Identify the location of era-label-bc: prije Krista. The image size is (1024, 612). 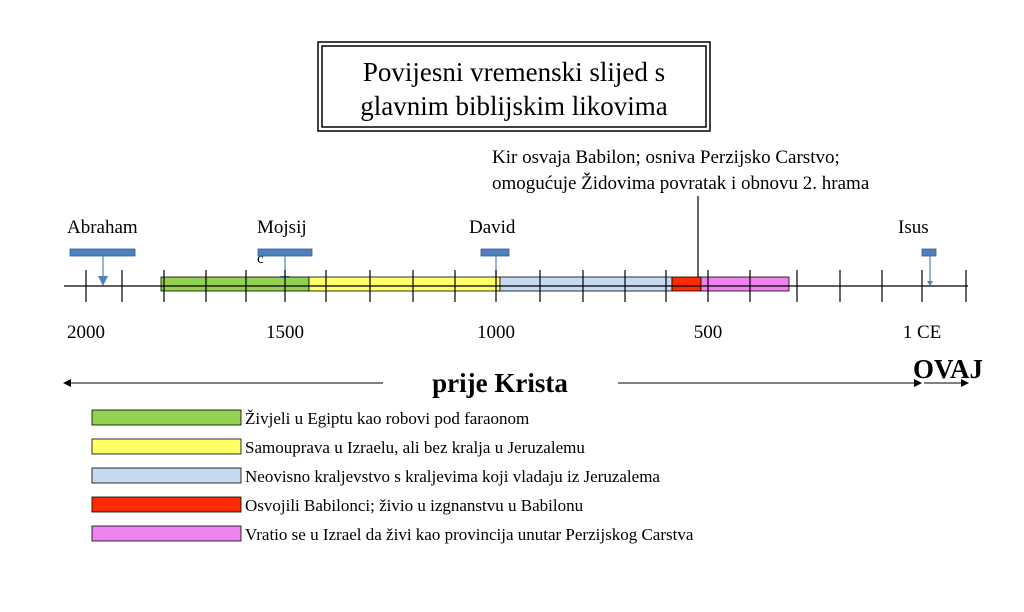
(500, 383).